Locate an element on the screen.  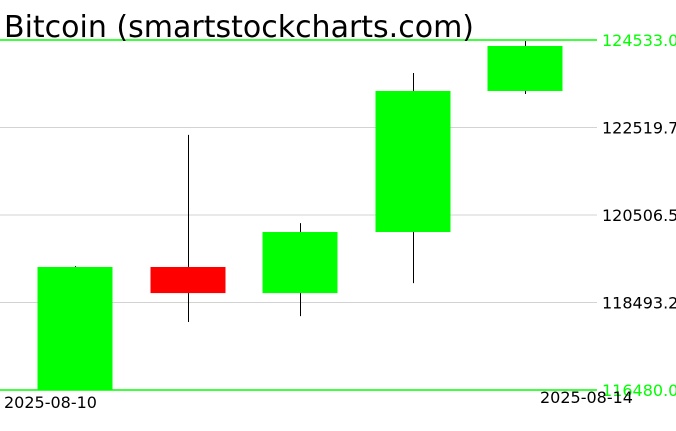
y-axis-ticks: 124533.0 122519.7 120506.5 118493.2 116480.0 is located at coordinates (639, 215).